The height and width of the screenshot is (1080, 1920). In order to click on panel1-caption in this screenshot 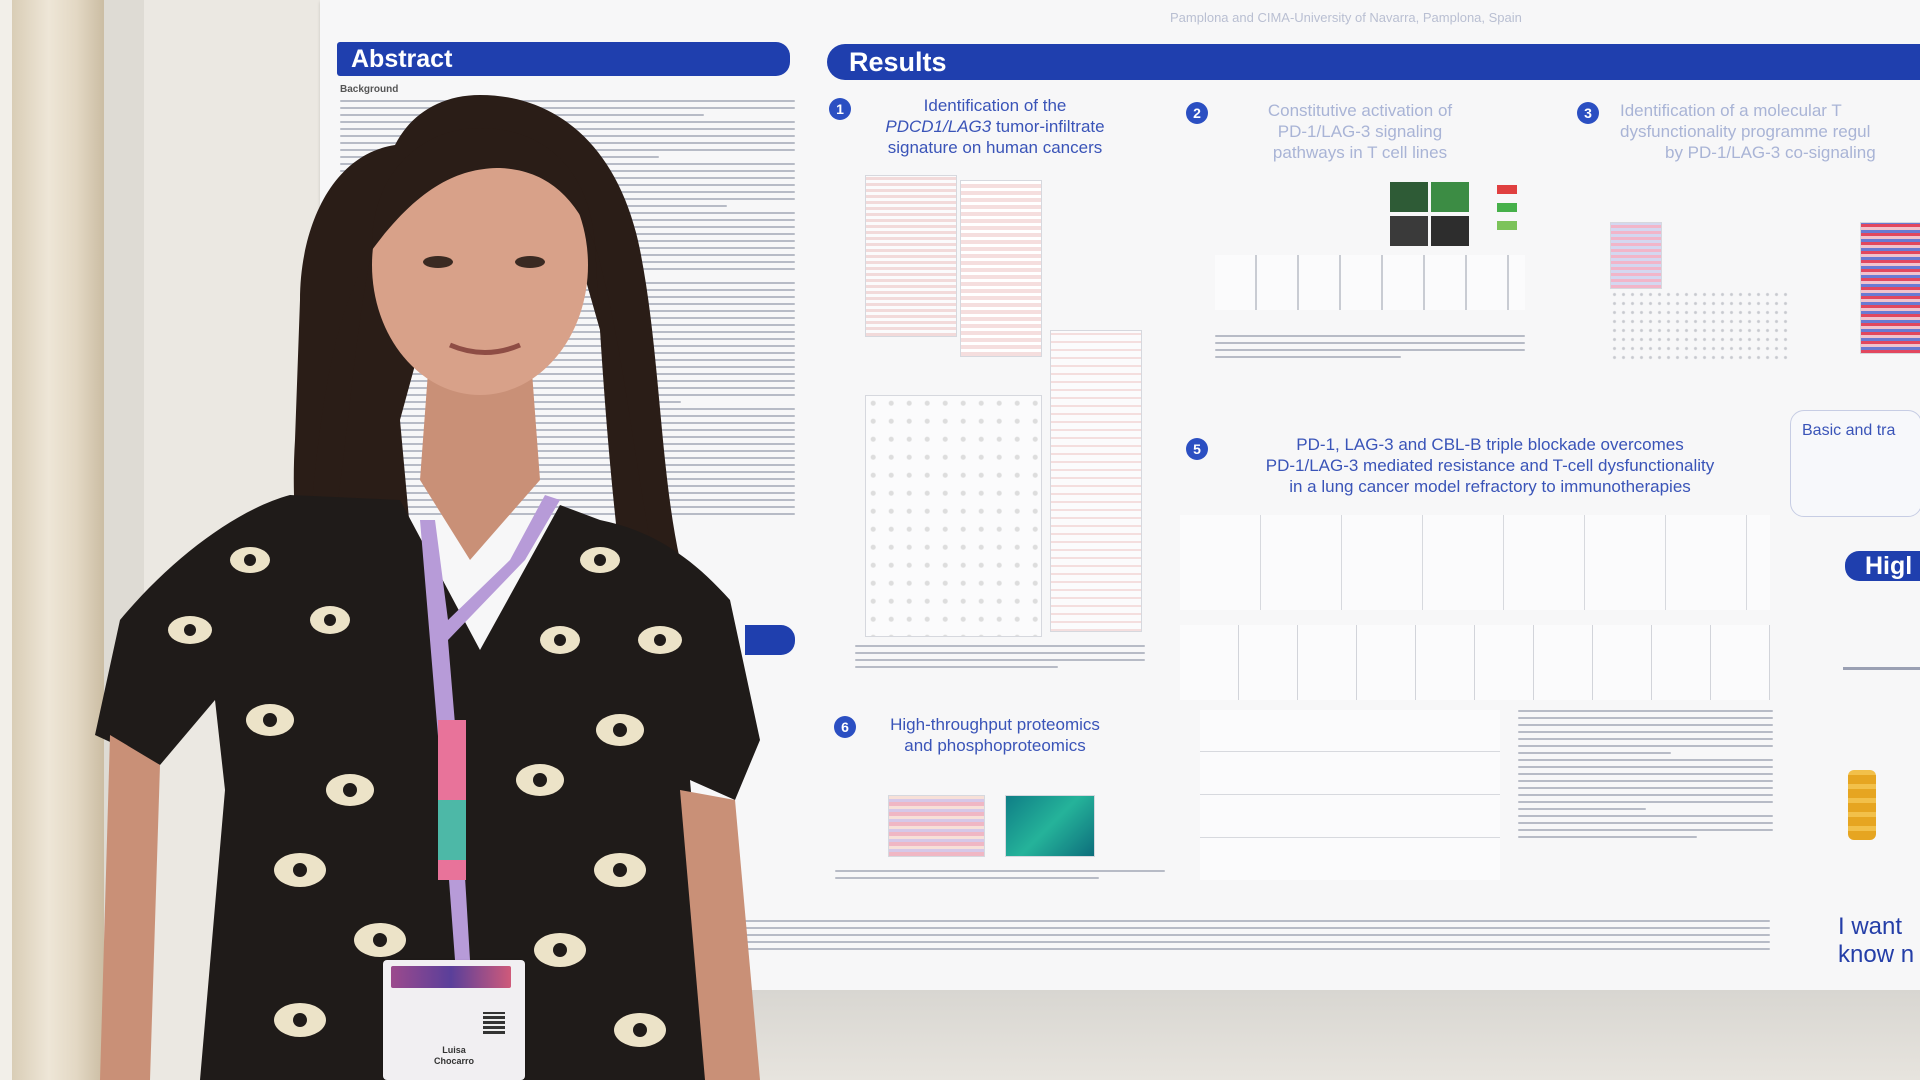, I will do `click(1000, 659)`.